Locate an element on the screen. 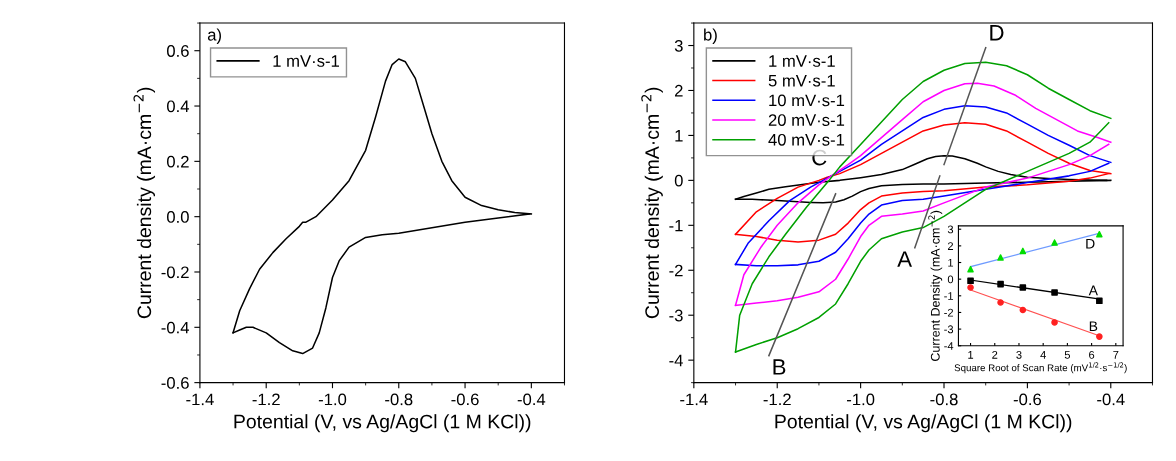 The width and height of the screenshot is (1176, 461). x-tick-label: 5 is located at coordinates (1067, 355).